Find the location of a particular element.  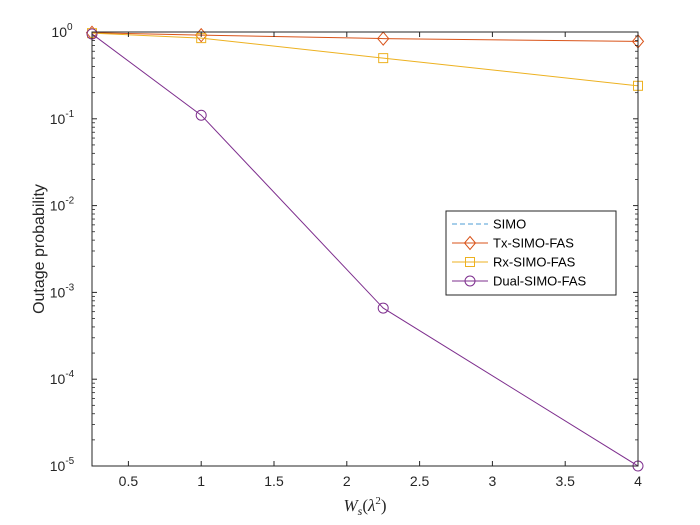

series-line-tx-simo-fas is located at coordinates (365, 37).